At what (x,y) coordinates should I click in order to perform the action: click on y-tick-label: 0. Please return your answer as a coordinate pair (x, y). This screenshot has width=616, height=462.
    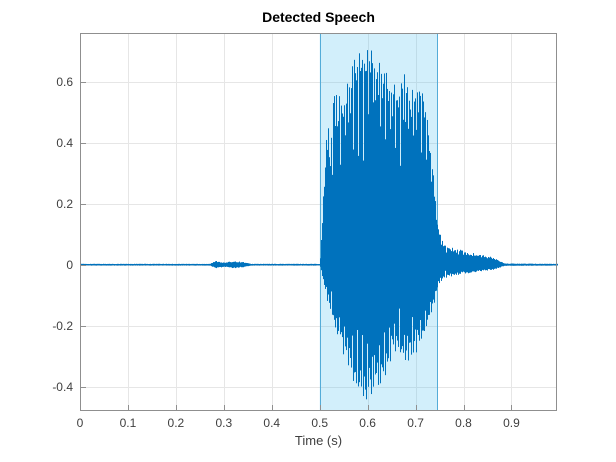
    Looking at the image, I should click on (69, 264).